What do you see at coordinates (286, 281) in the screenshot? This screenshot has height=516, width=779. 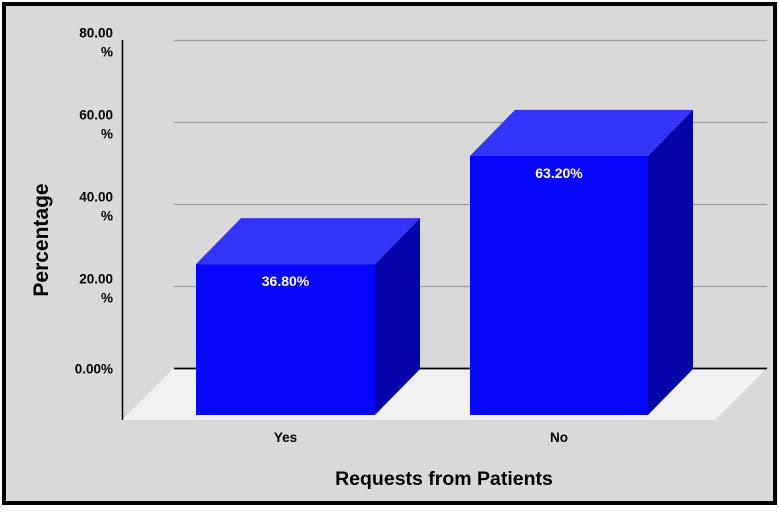 I see `data-label: 36.80%` at bounding box center [286, 281].